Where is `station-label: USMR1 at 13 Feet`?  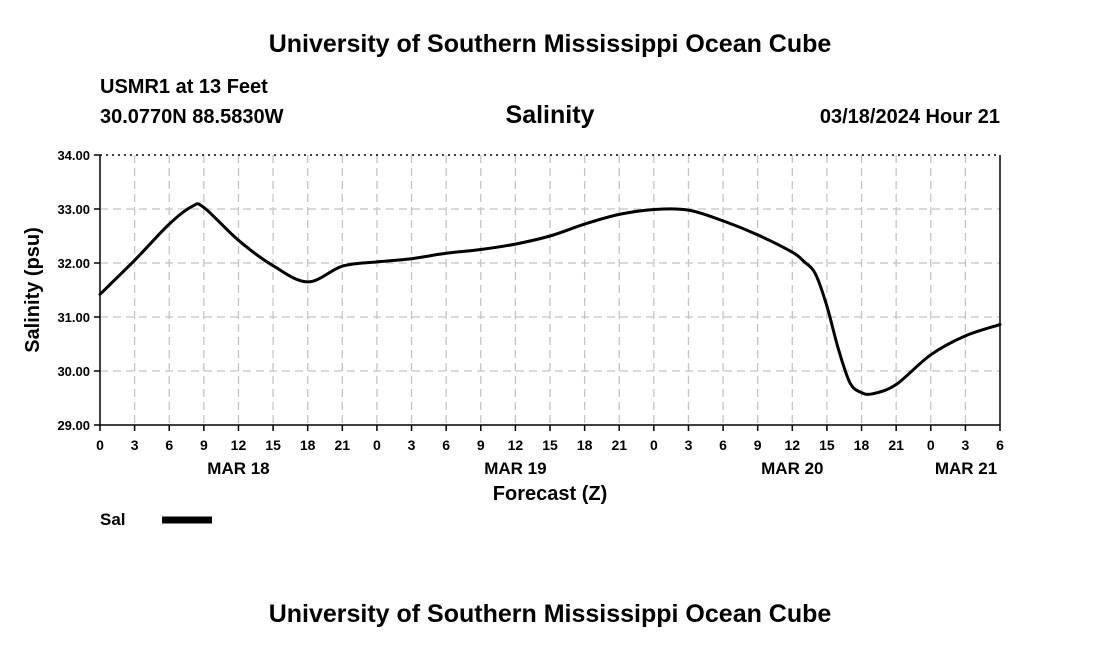 station-label: USMR1 at 13 Feet is located at coordinates (184, 87).